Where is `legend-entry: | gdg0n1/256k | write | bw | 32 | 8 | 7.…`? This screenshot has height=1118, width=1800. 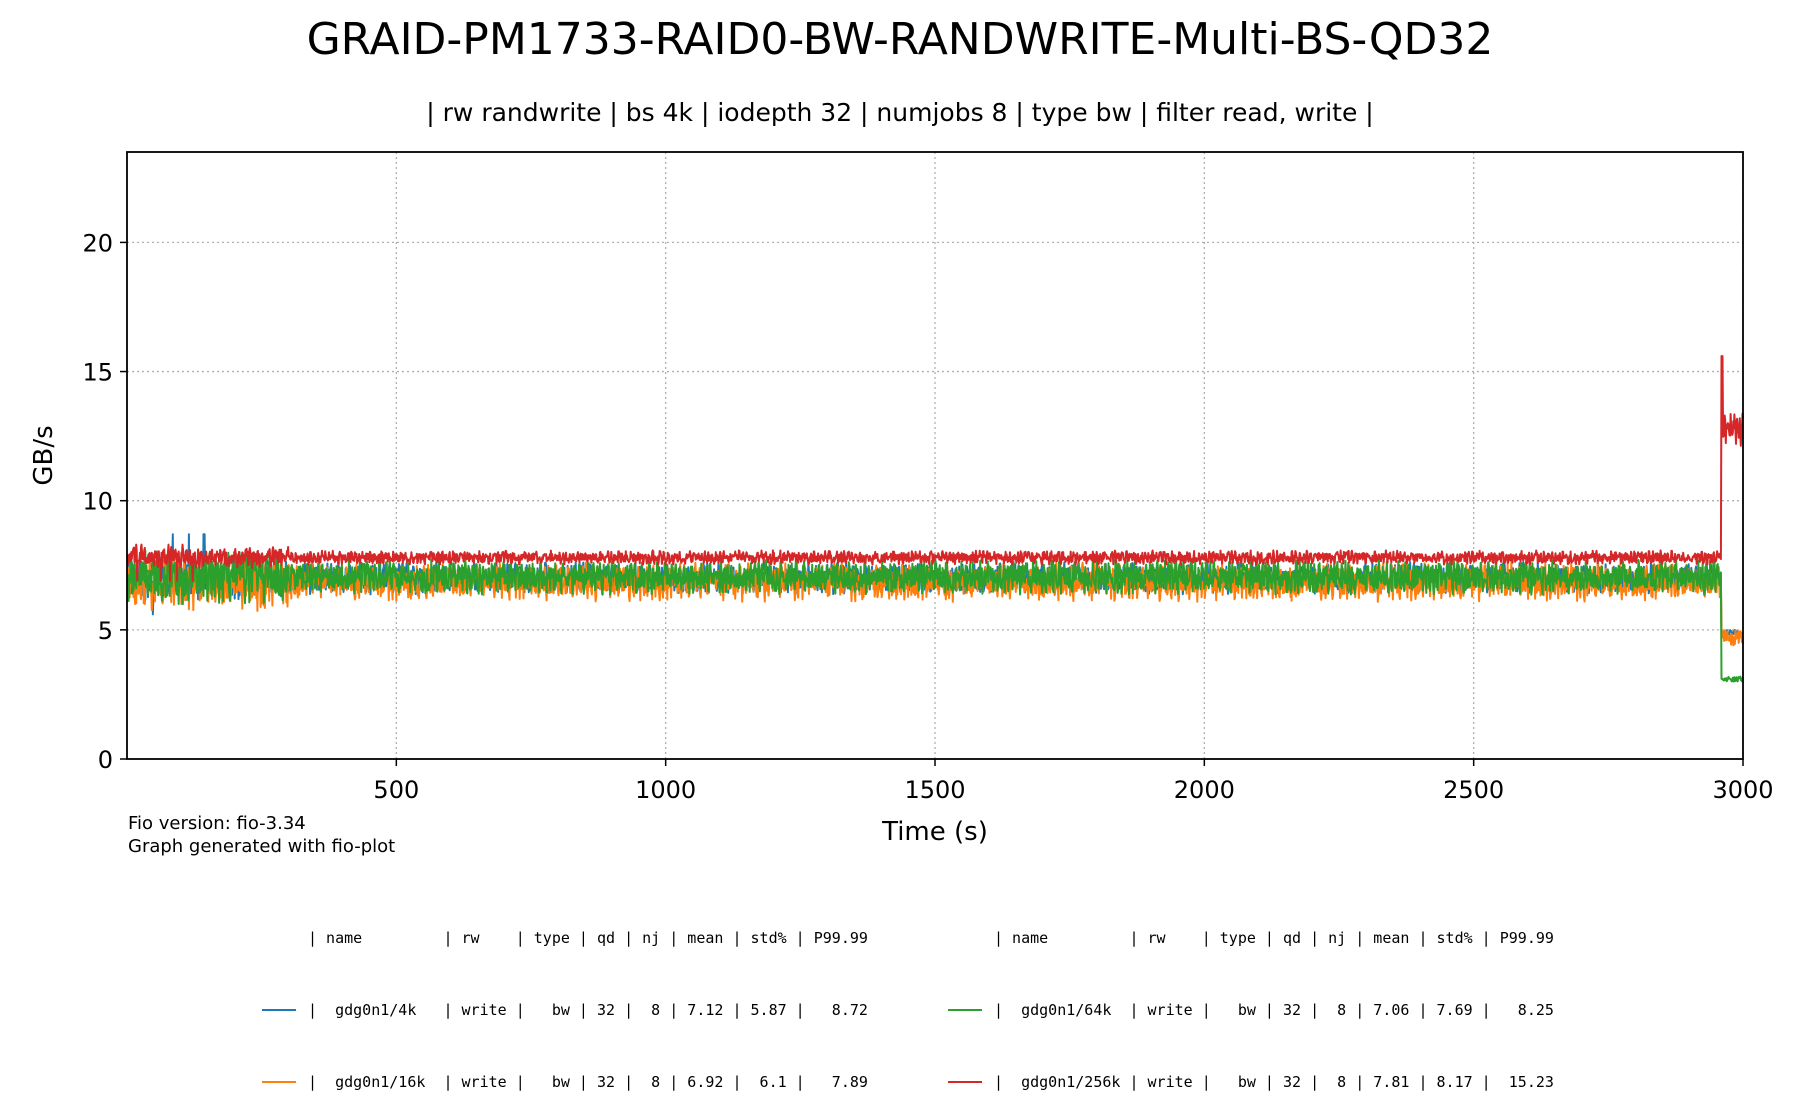
legend-entry: | gdg0n1/256k | write | bw | 32 | 8 | 7.… is located at coordinates (1251, 1082).